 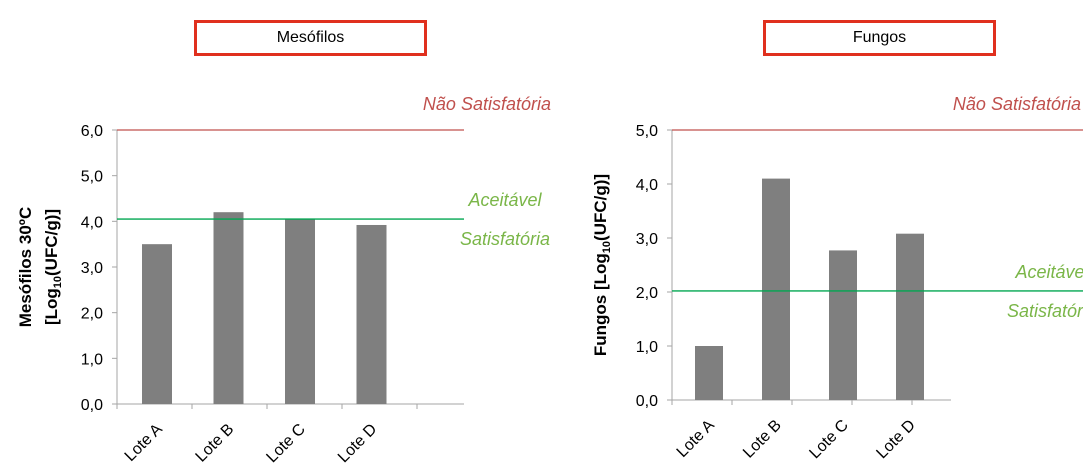 What do you see at coordinates (25, 267) in the screenshot?
I see `y-axis-label: Mesófilos 30ºC` at bounding box center [25, 267].